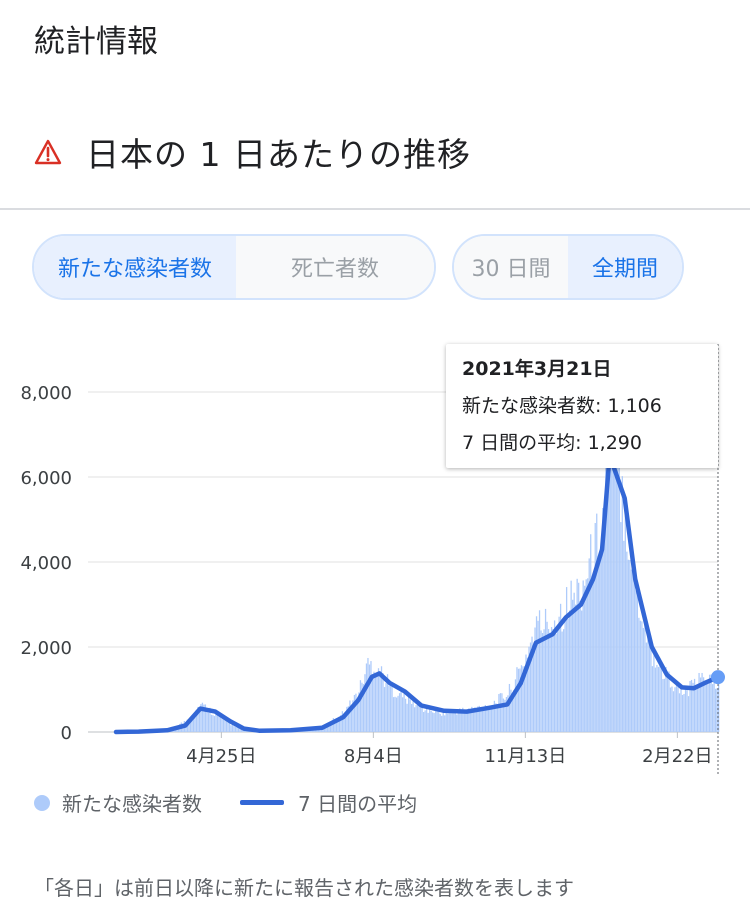  Describe the element at coordinates (135, 267) in the screenshot. I see `metric-option-new-cases: 新たな感染者数` at that location.